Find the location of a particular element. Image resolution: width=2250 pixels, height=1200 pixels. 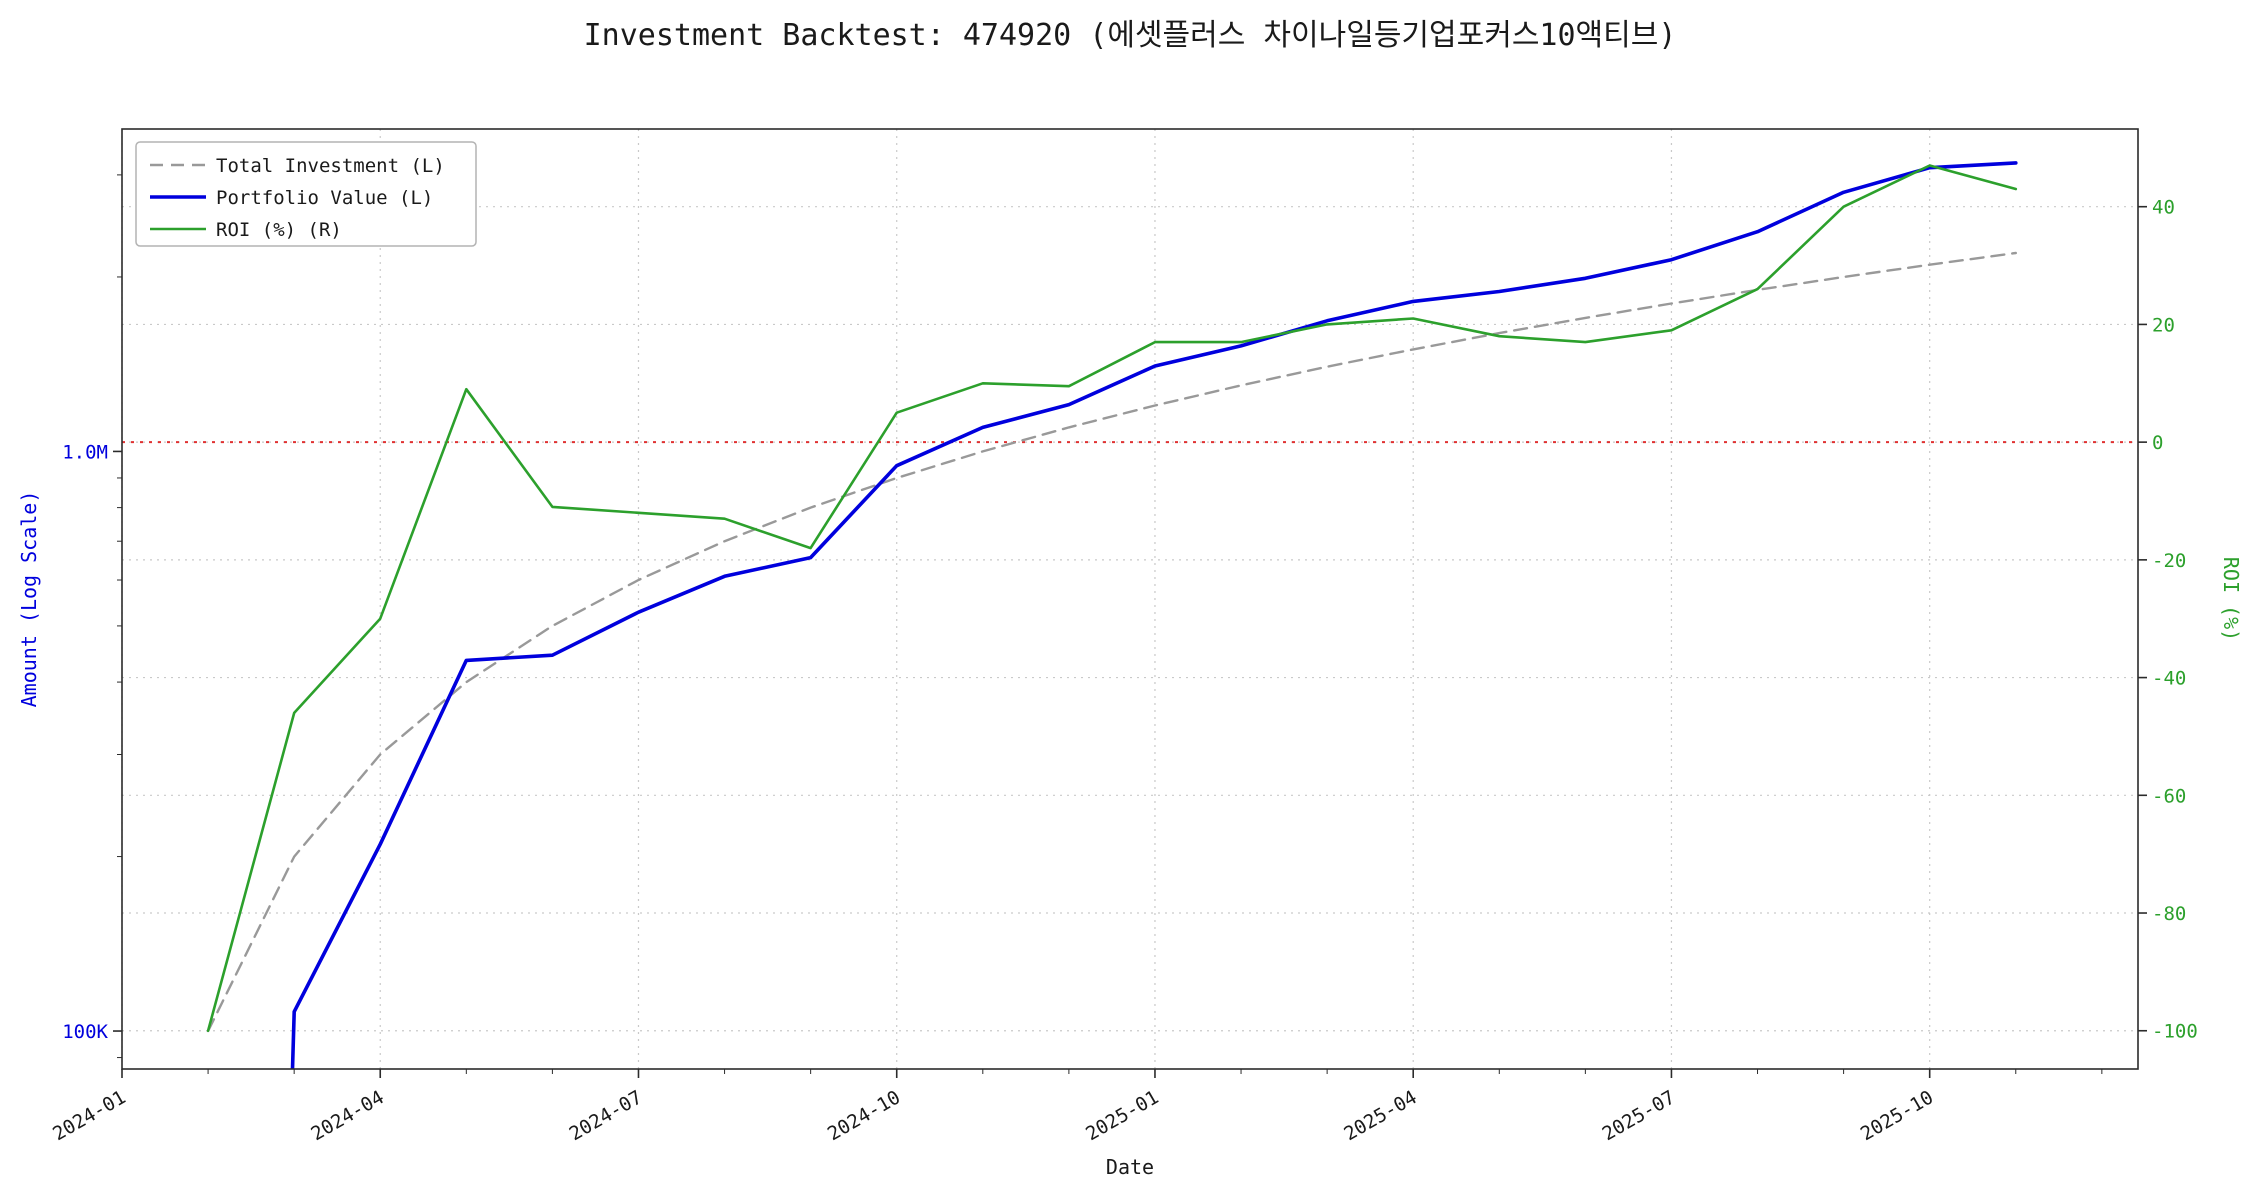

x-tick-label: 2025-01 is located at coordinates (1122, 1115).